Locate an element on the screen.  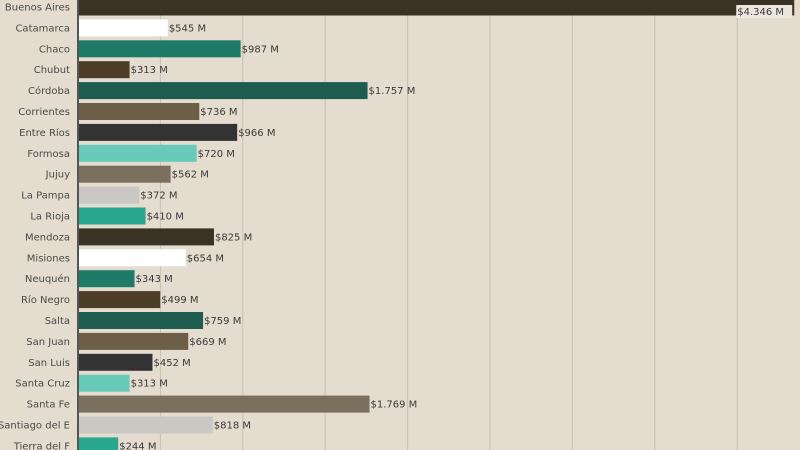
value-label: $759 M is located at coordinates (222, 321).